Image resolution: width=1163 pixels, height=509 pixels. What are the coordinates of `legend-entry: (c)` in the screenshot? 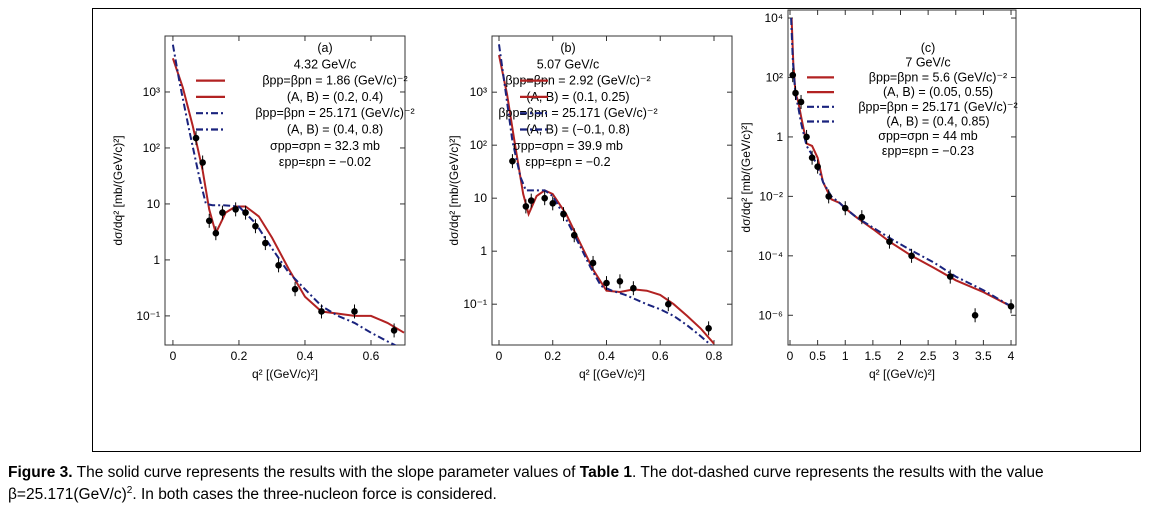 It's located at (928, 48).